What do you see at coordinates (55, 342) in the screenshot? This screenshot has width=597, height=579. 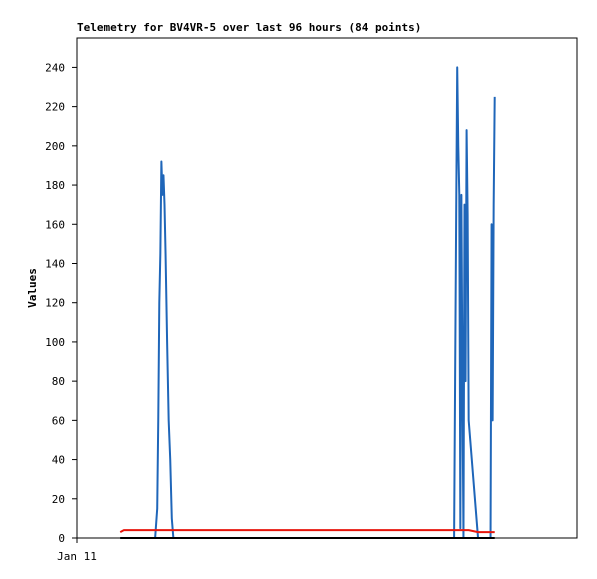 I see `y-tick-label: 100` at bounding box center [55, 342].